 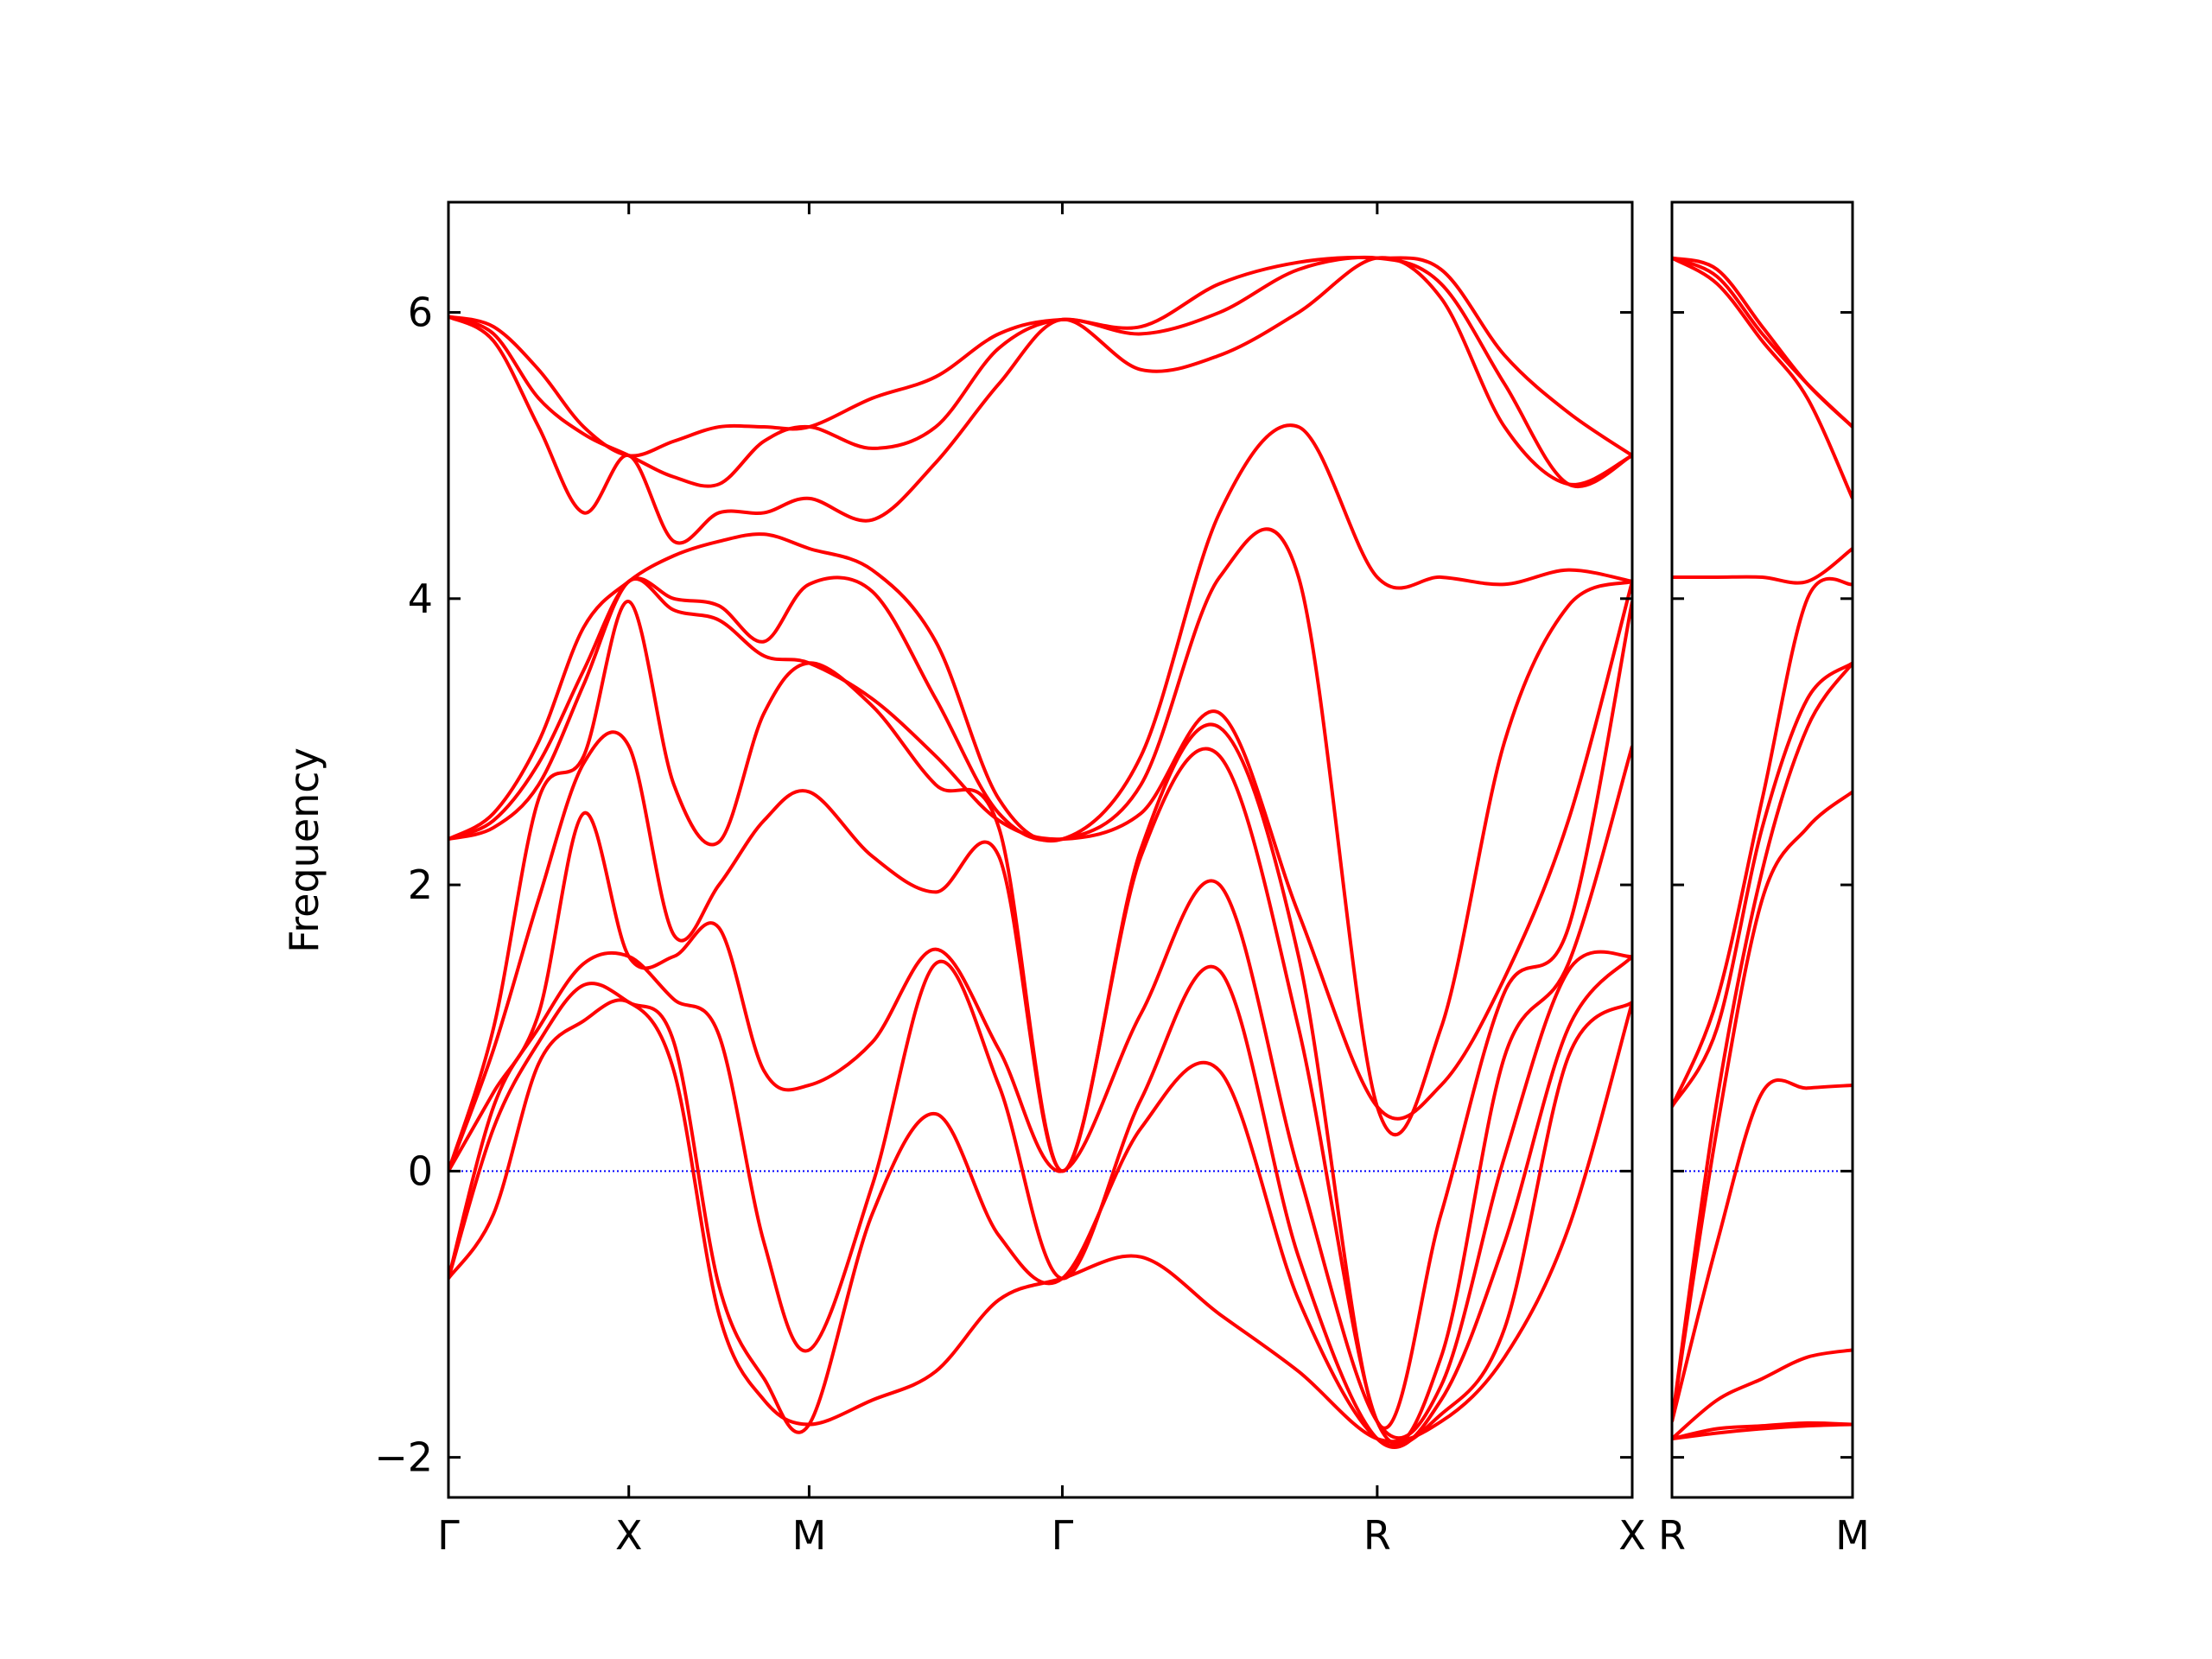 I want to click on y-tick-label: 6, so click(x=420, y=312).